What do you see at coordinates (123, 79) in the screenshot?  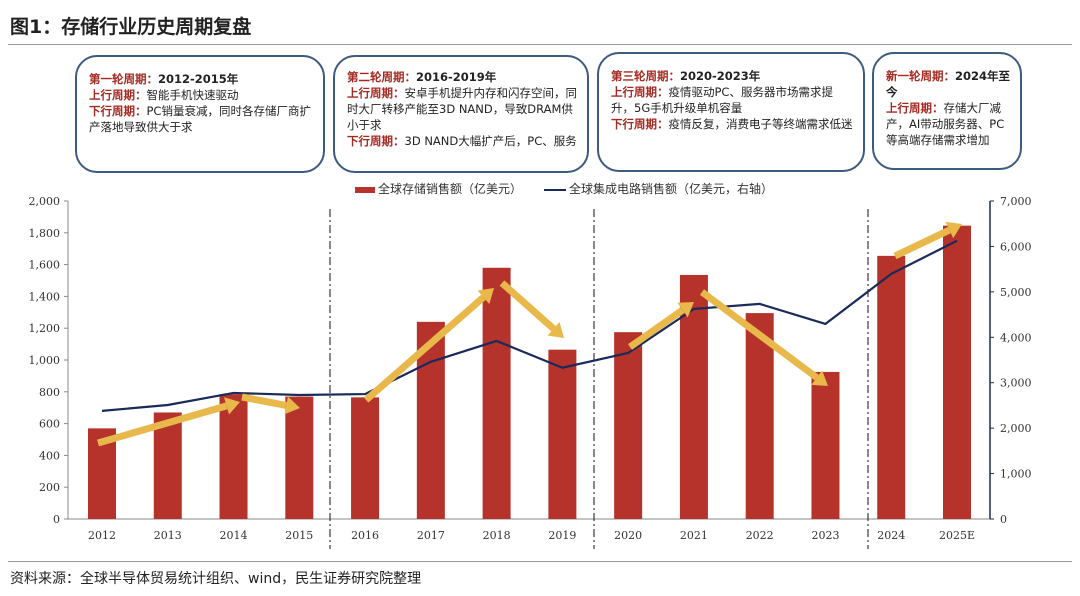 I see `box-heading: 第一轮周期：` at bounding box center [123, 79].